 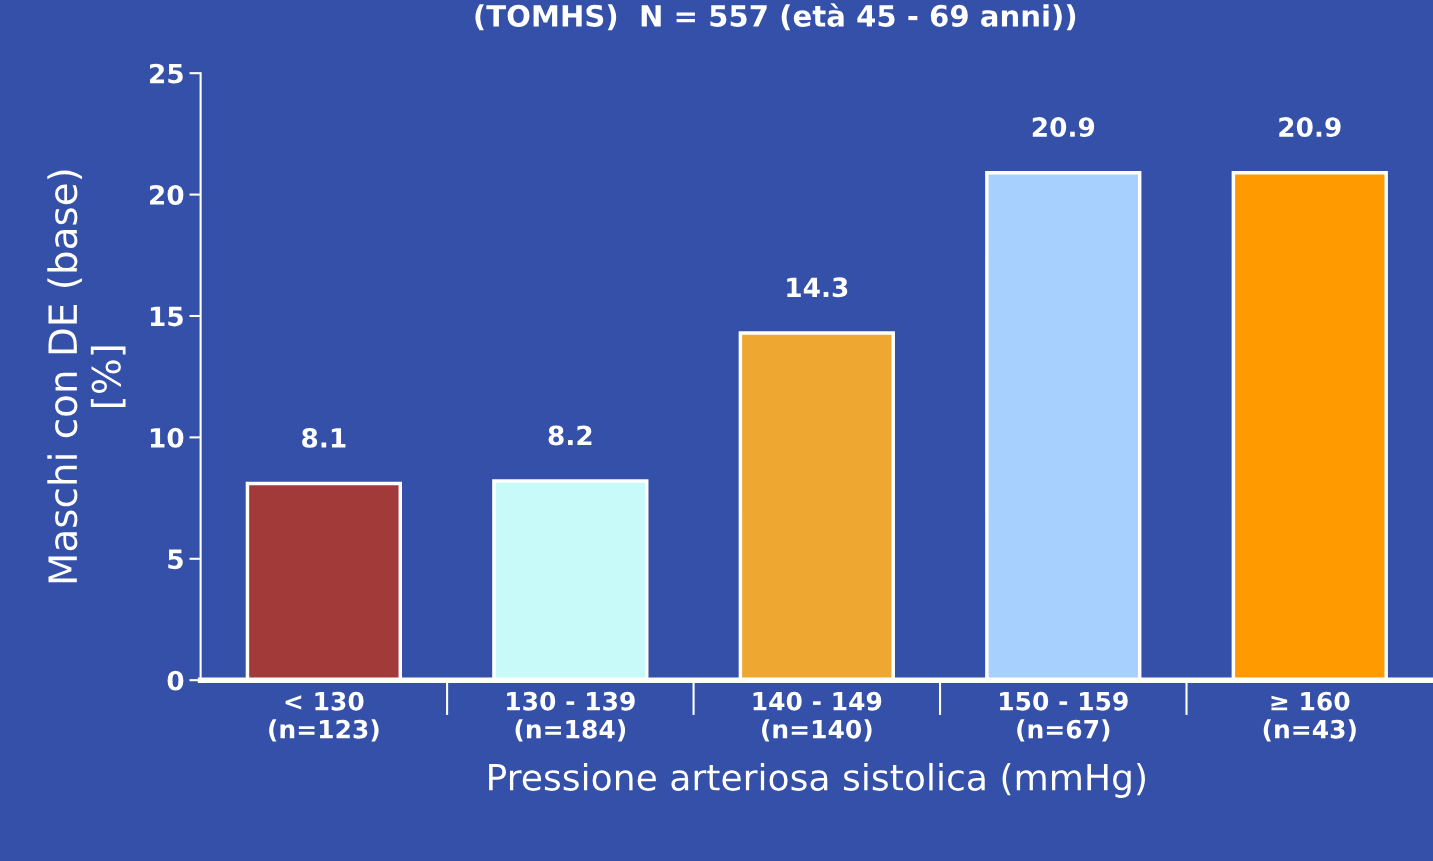 I want to click on chart-title: (TOMHS) N = 557 (età 45 - 69 anni)), so click(x=775, y=17).